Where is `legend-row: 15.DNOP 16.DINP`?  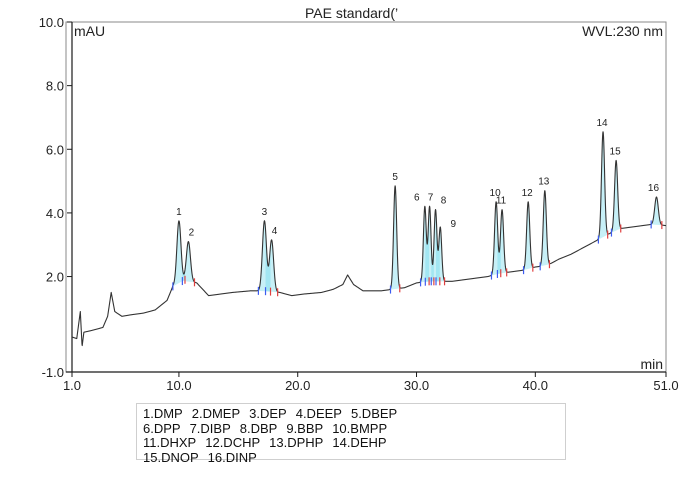
legend-row: 15.DNOP 16.DINP is located at coordinates (351, 457).